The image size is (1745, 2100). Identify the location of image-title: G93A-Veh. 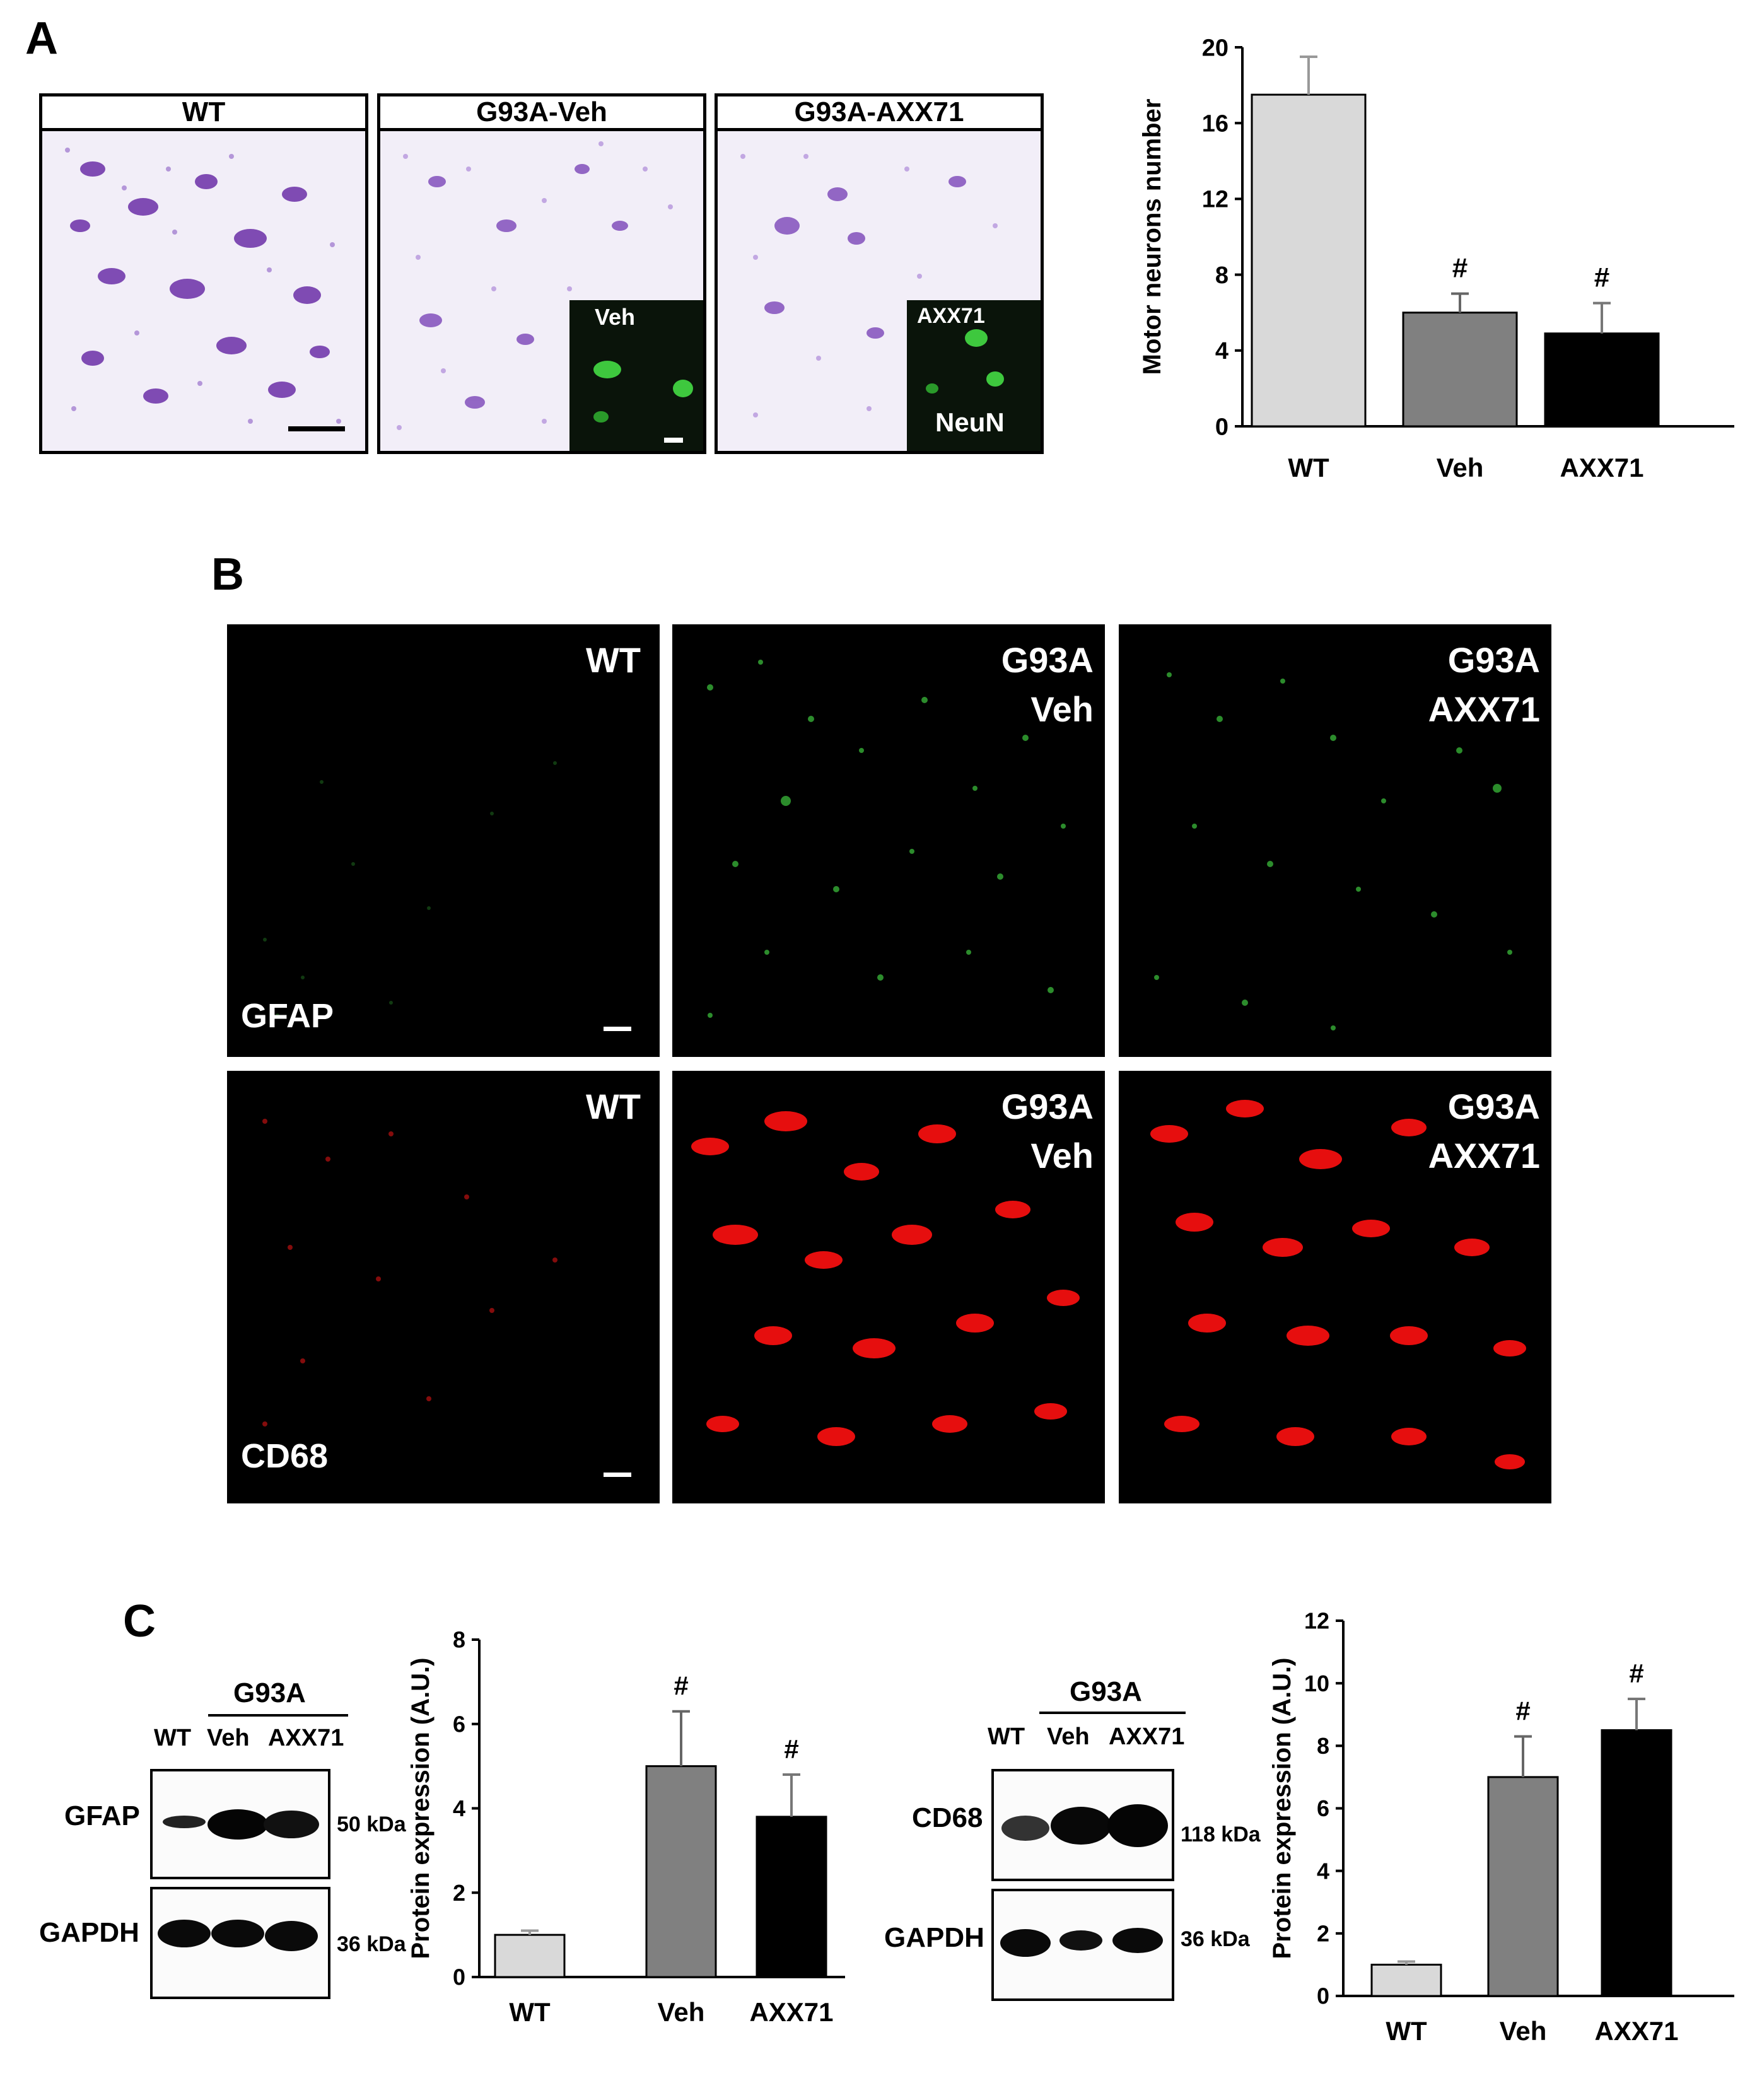
(541, 113).